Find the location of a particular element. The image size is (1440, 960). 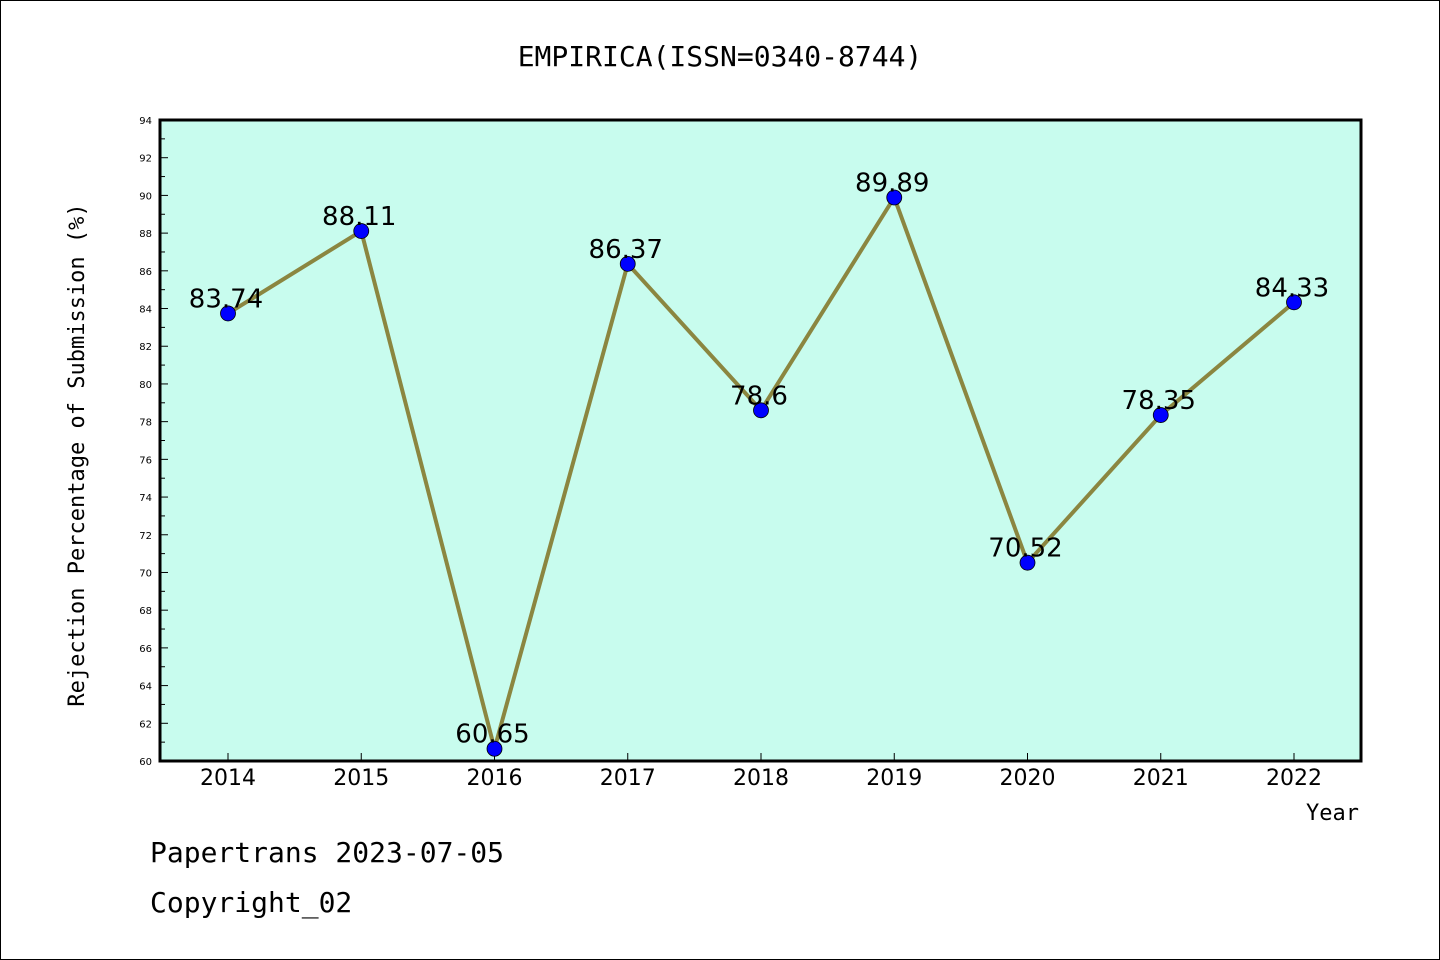

data-point-2022 is located at coordinates (1294, 302).